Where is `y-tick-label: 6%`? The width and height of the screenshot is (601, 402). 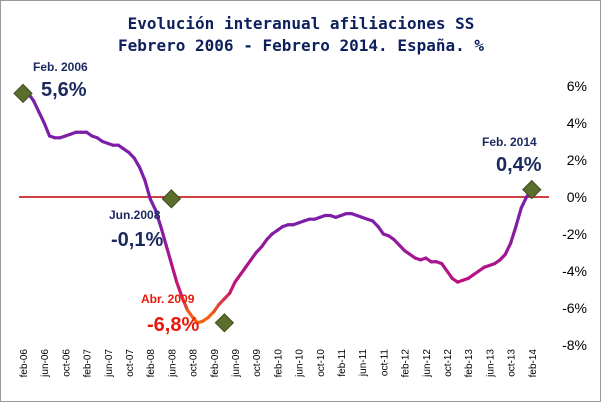
y-tick-label: 6% is located at coordinates (577, 86).